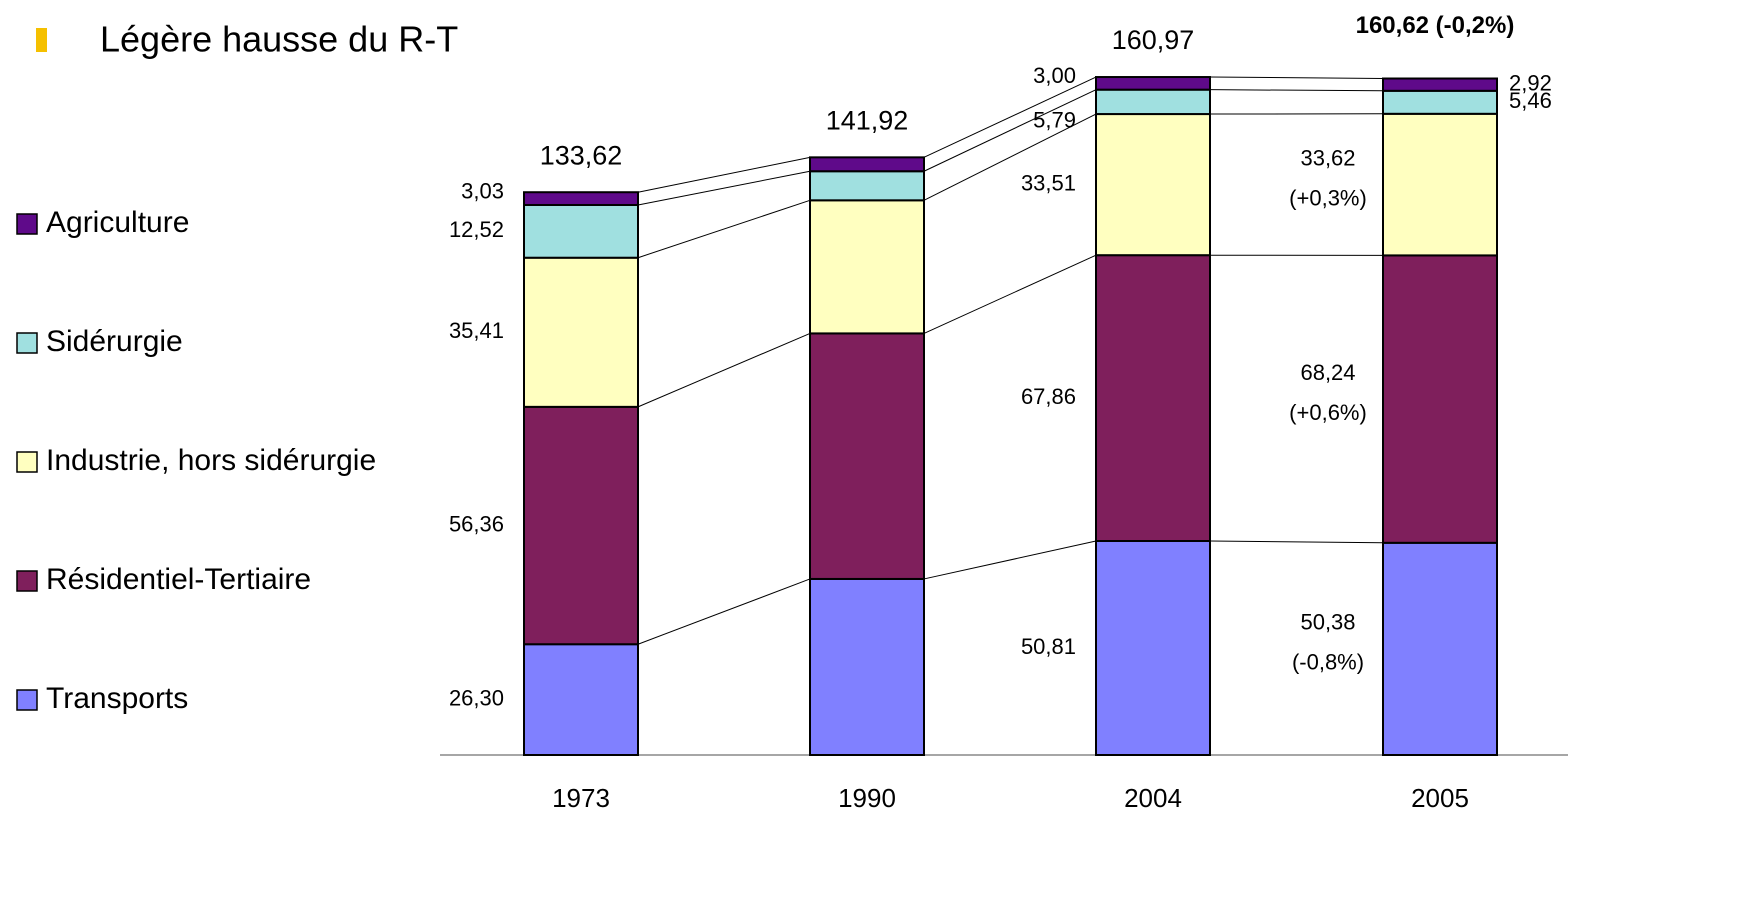 The width and height of the screenshot is (1751, 907). Describe the element at coordinates (476, 523) in the screenshot. I see `value-label: 56,36` at that location.